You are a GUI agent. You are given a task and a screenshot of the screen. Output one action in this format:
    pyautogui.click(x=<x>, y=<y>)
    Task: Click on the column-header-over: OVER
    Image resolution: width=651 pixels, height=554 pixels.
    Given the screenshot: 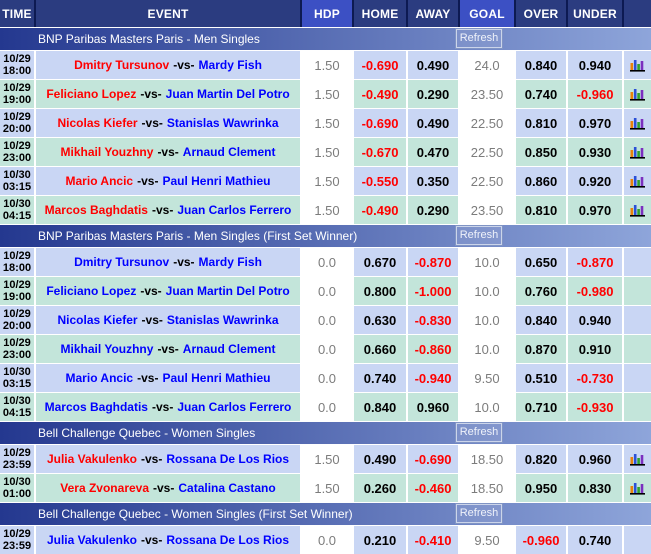 What is the action you would take?
    pyautogui.click(x=540, y=13)
    